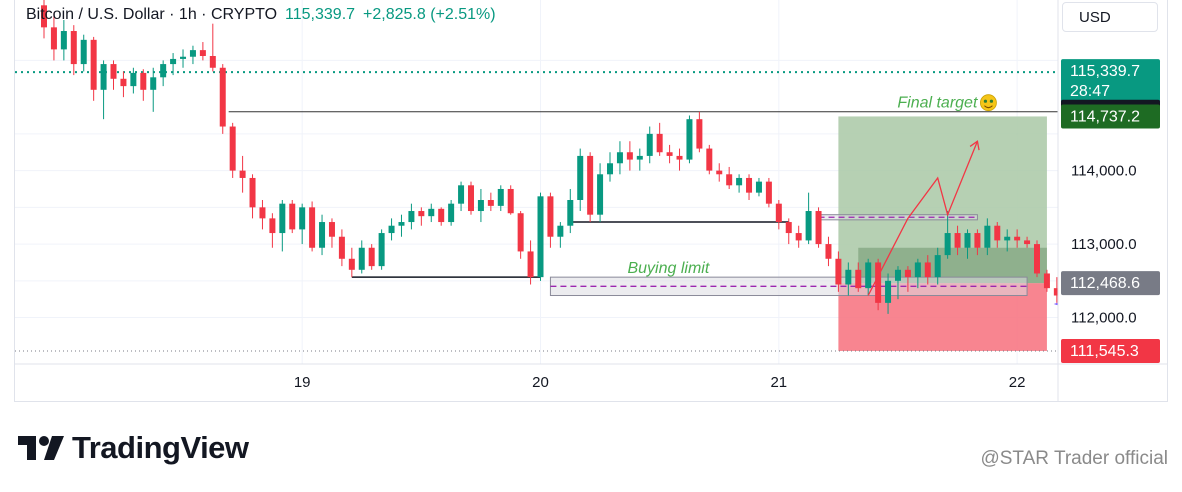 This screenshot has height=492, width=1182. Describe the element at coordinates (1105, 71) in the screenshot. I see `axis-price-label-text: 115,339.7` at that location.